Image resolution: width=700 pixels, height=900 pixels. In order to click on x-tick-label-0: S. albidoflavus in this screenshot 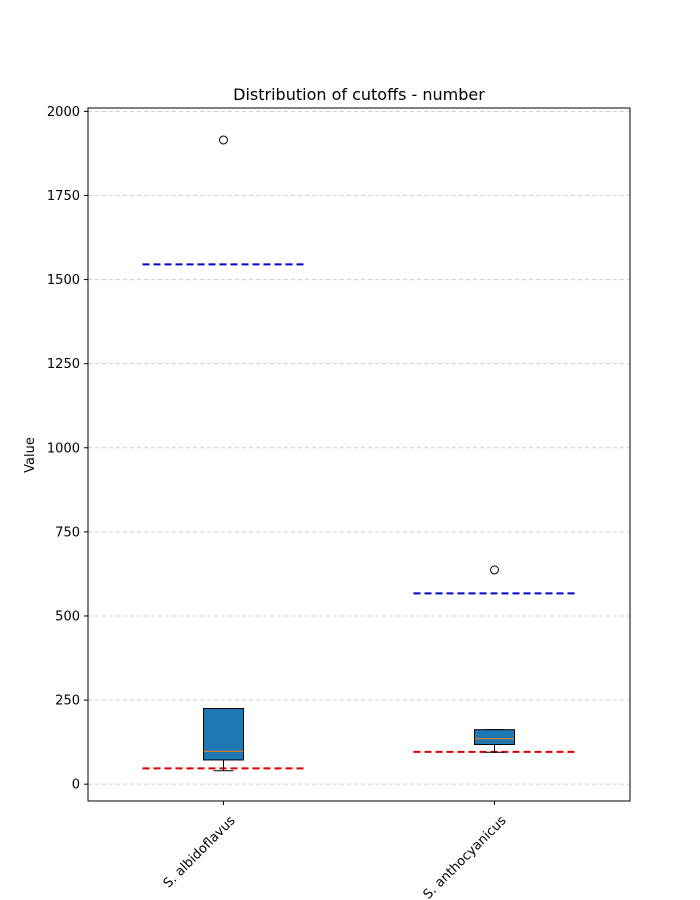, I will do `click(200, 852)`.